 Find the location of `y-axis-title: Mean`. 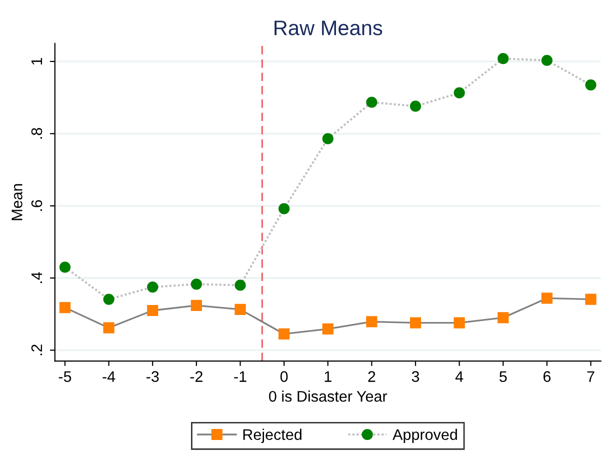

y-axis-title: Mean is located at coordinates (17, 202).